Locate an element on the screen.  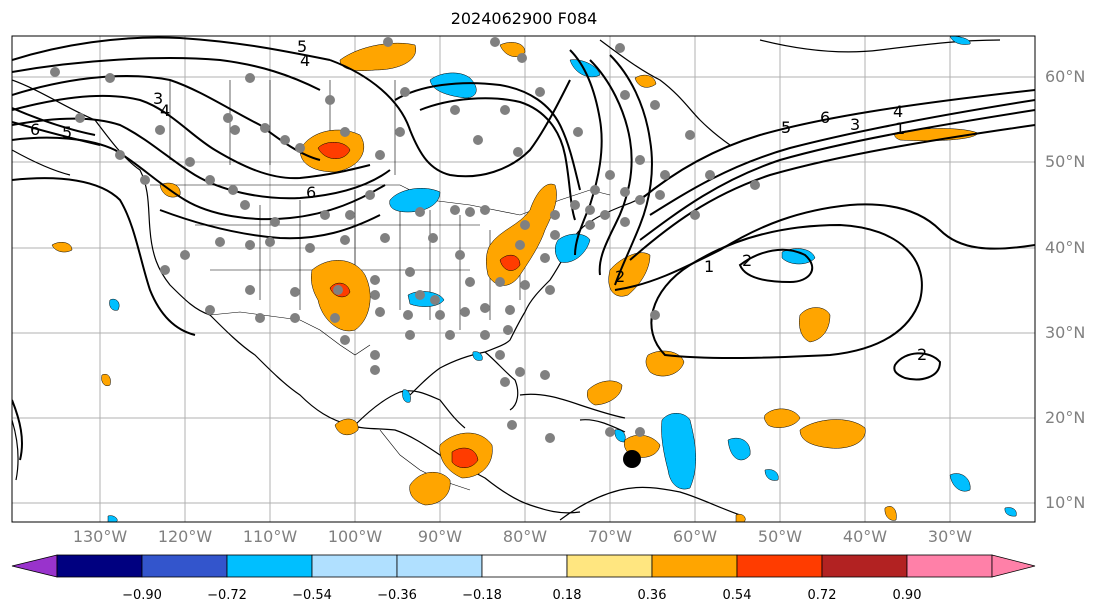
lon-label: 80°W is located at coordinates (525, 536).